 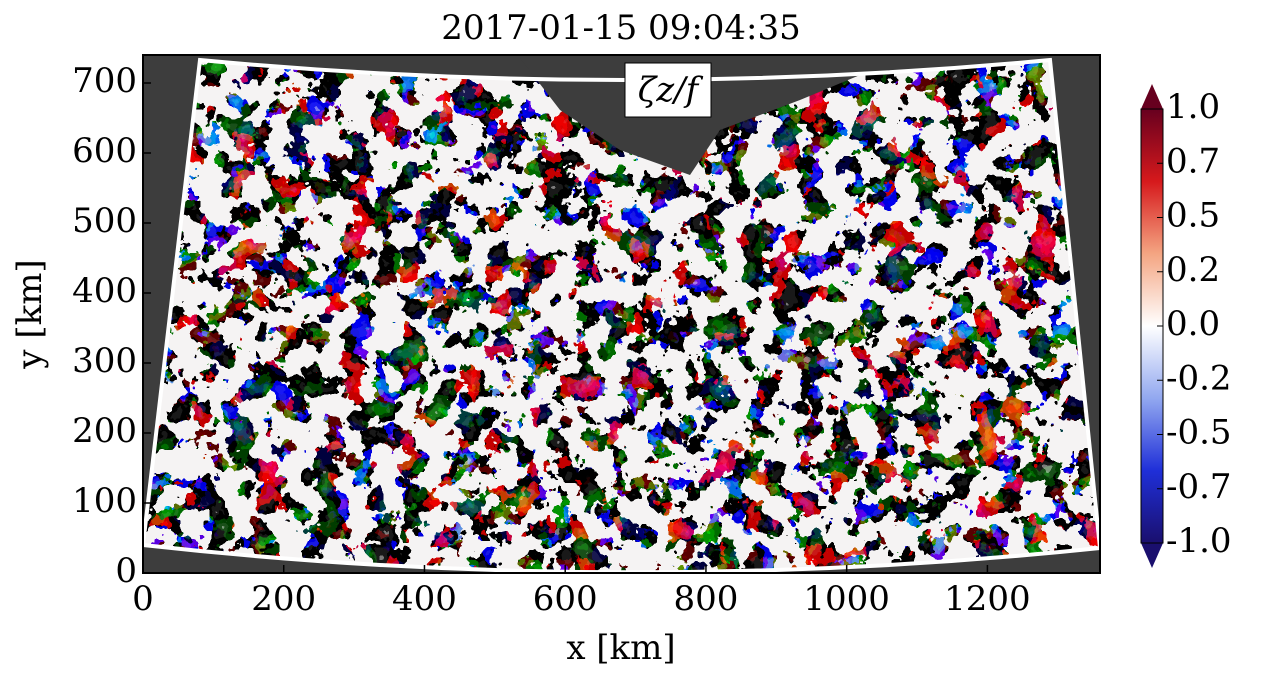 I want to click on colorbar-extend-top, so click(x=1152, y=96).